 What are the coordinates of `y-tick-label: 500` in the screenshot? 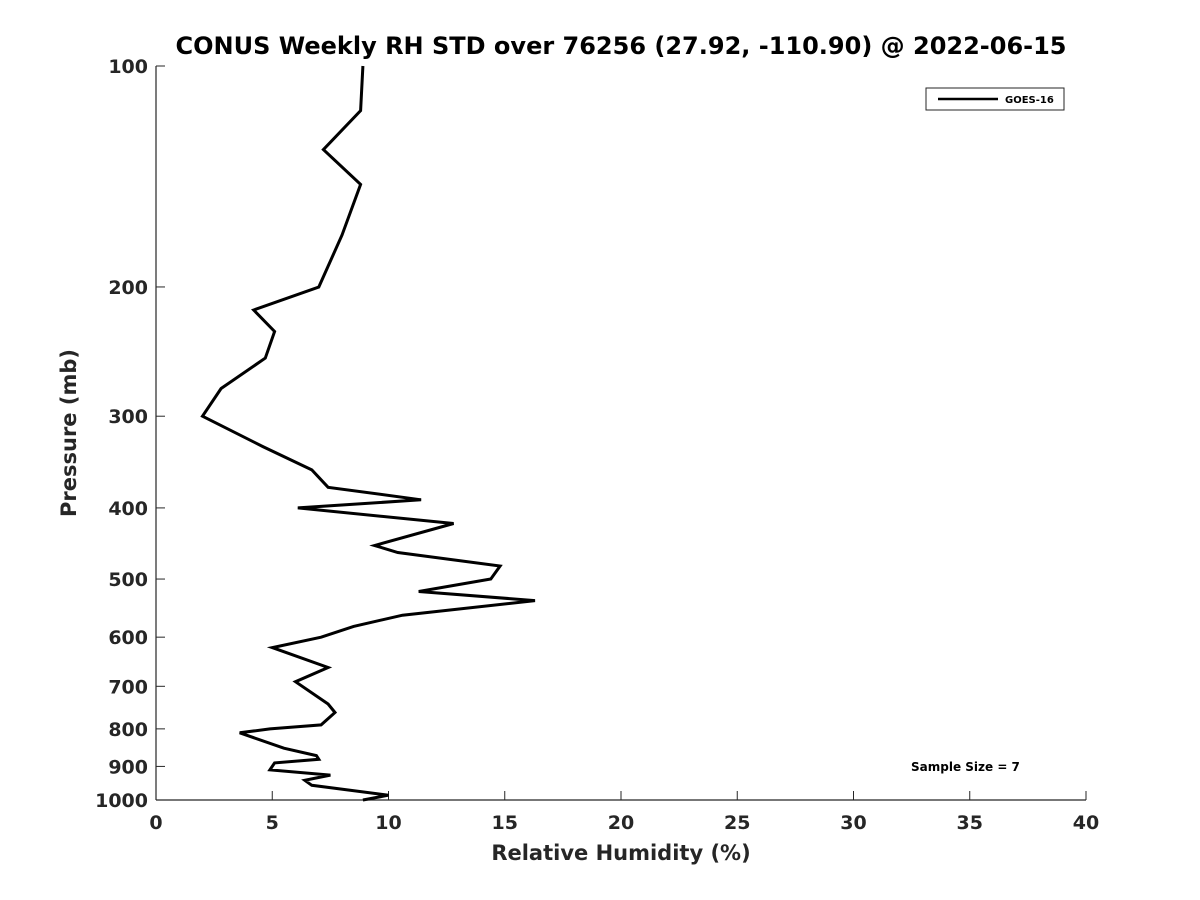 It's located at (128, 580).